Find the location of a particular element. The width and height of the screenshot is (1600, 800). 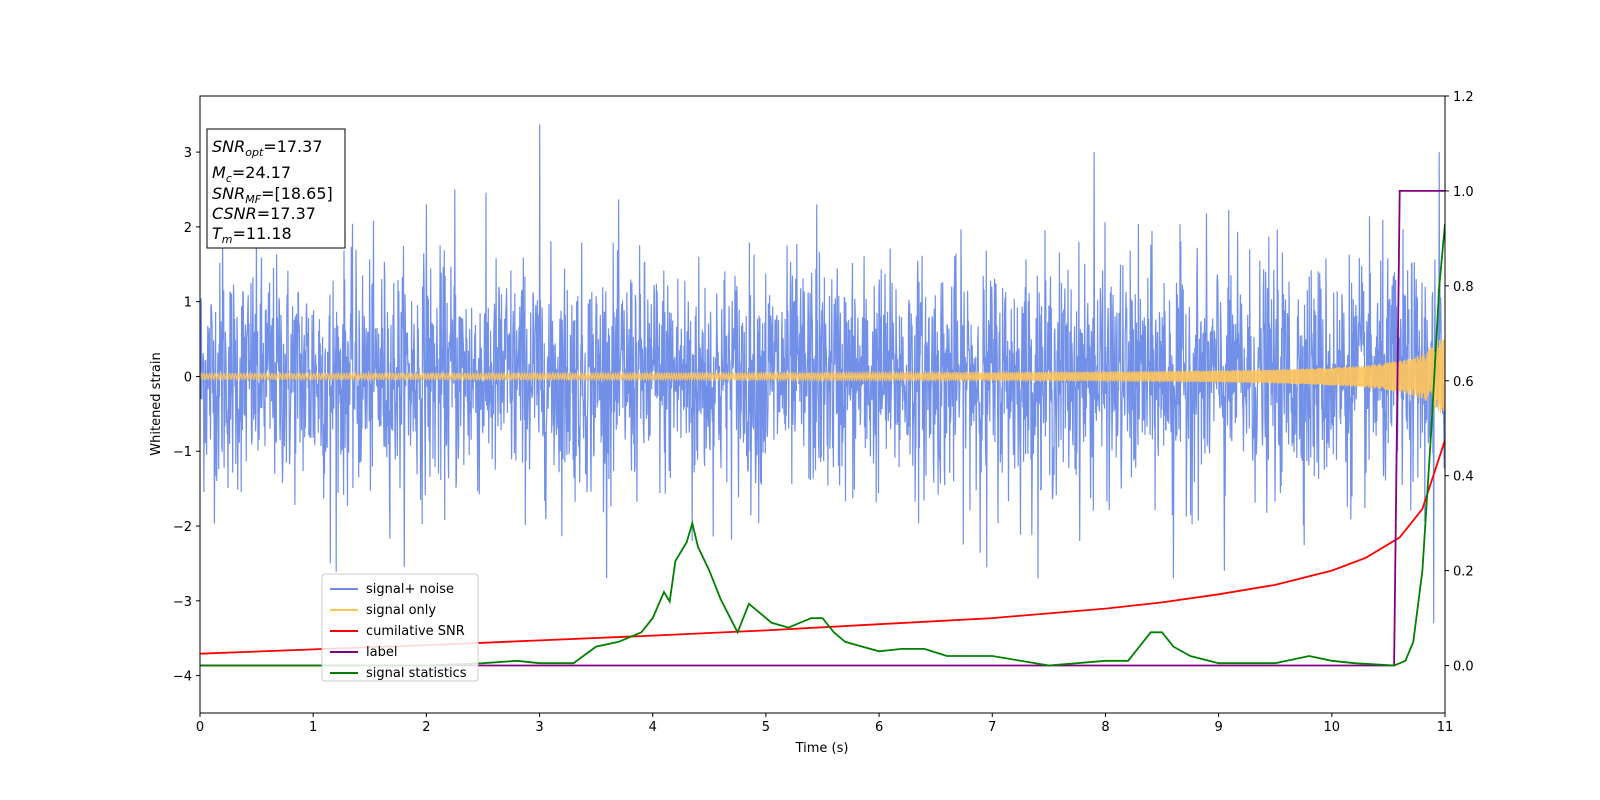

info-subscript: c is located at coordinates (229, 178).